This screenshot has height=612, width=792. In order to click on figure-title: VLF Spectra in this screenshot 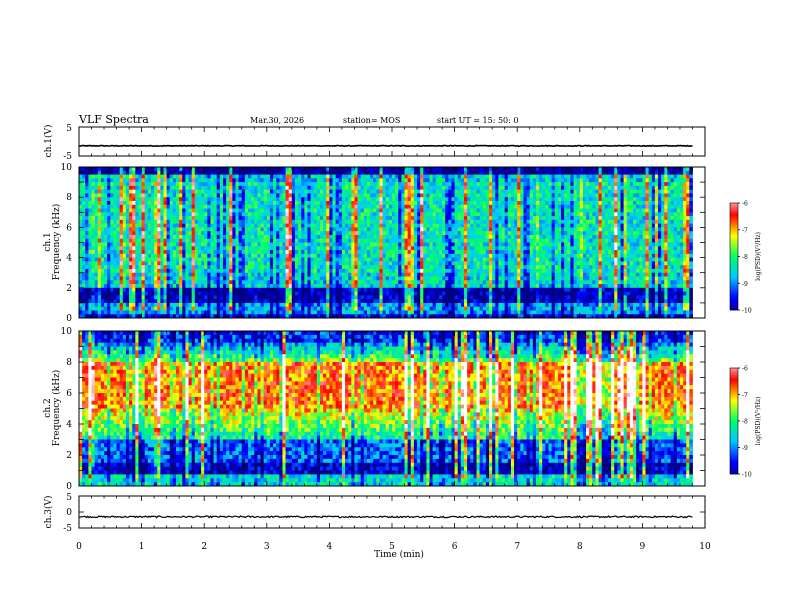, I will do `click(113, 119)`.